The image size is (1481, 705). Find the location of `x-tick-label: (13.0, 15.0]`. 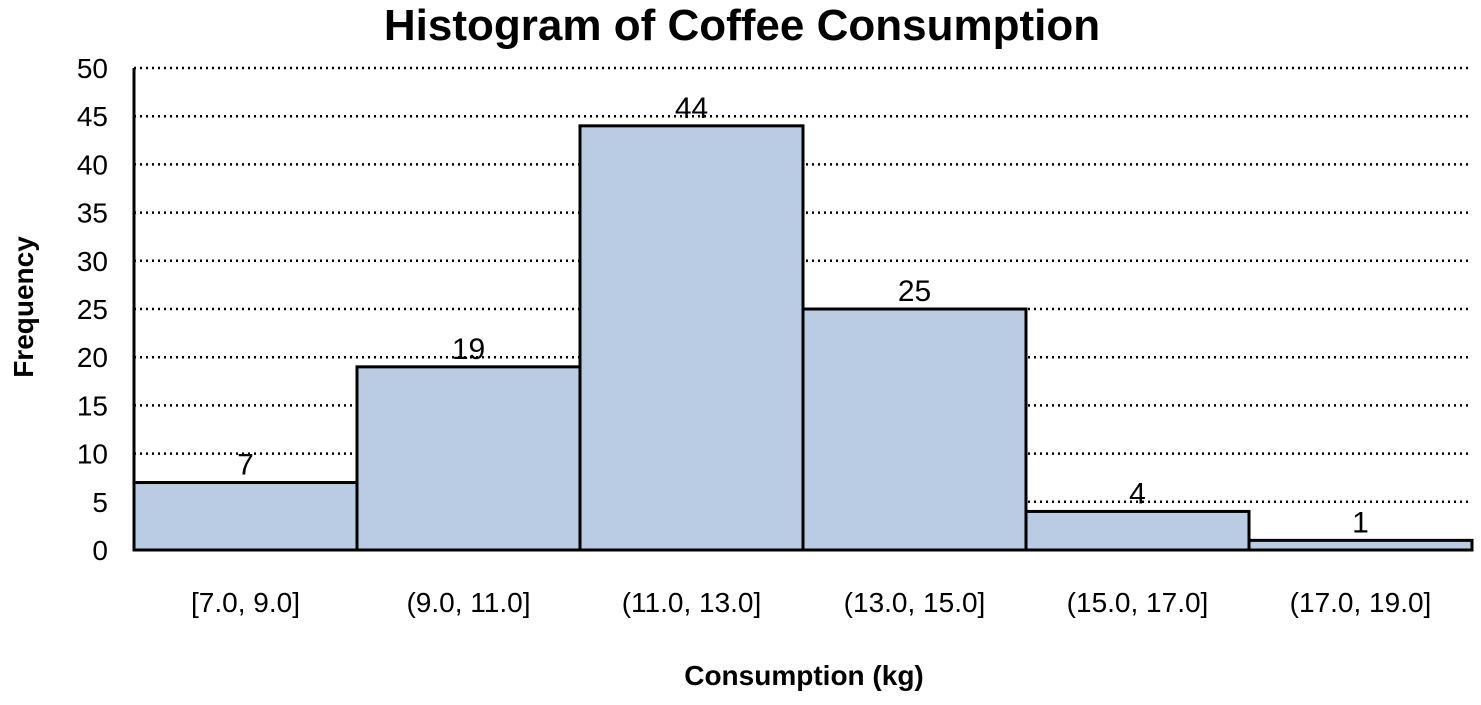

x-tick-label: (13.0, 15.0] is located at coordinates (915, 602).